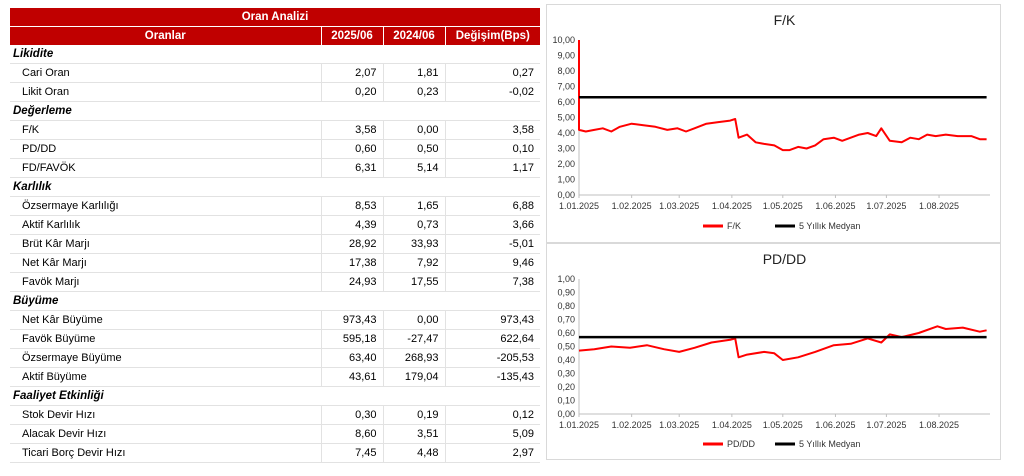 The image size is (1024, 476). What do you see at coordinates (566, 306) in the screenshot?
I see `y-tick-label: 0,80` at bounding box center [566, 306].